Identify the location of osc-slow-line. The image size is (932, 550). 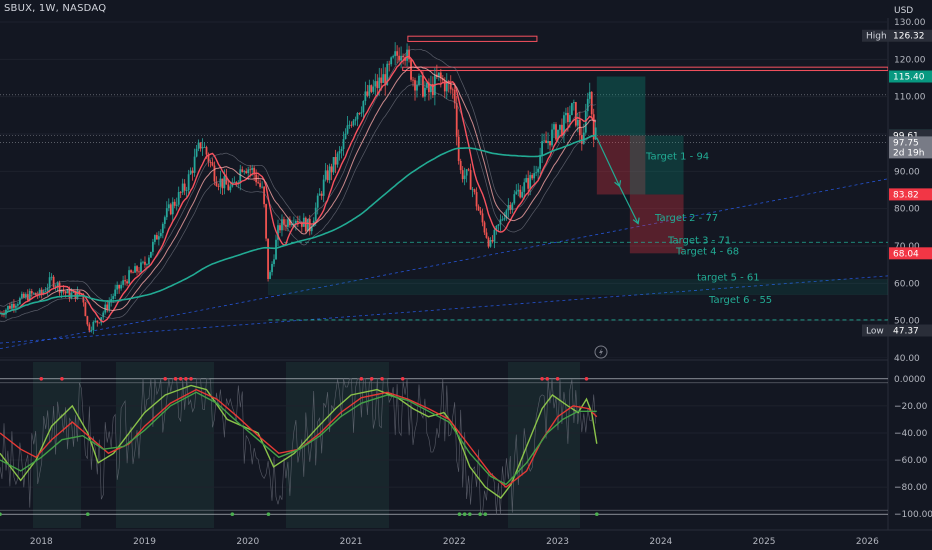
(298, 438).